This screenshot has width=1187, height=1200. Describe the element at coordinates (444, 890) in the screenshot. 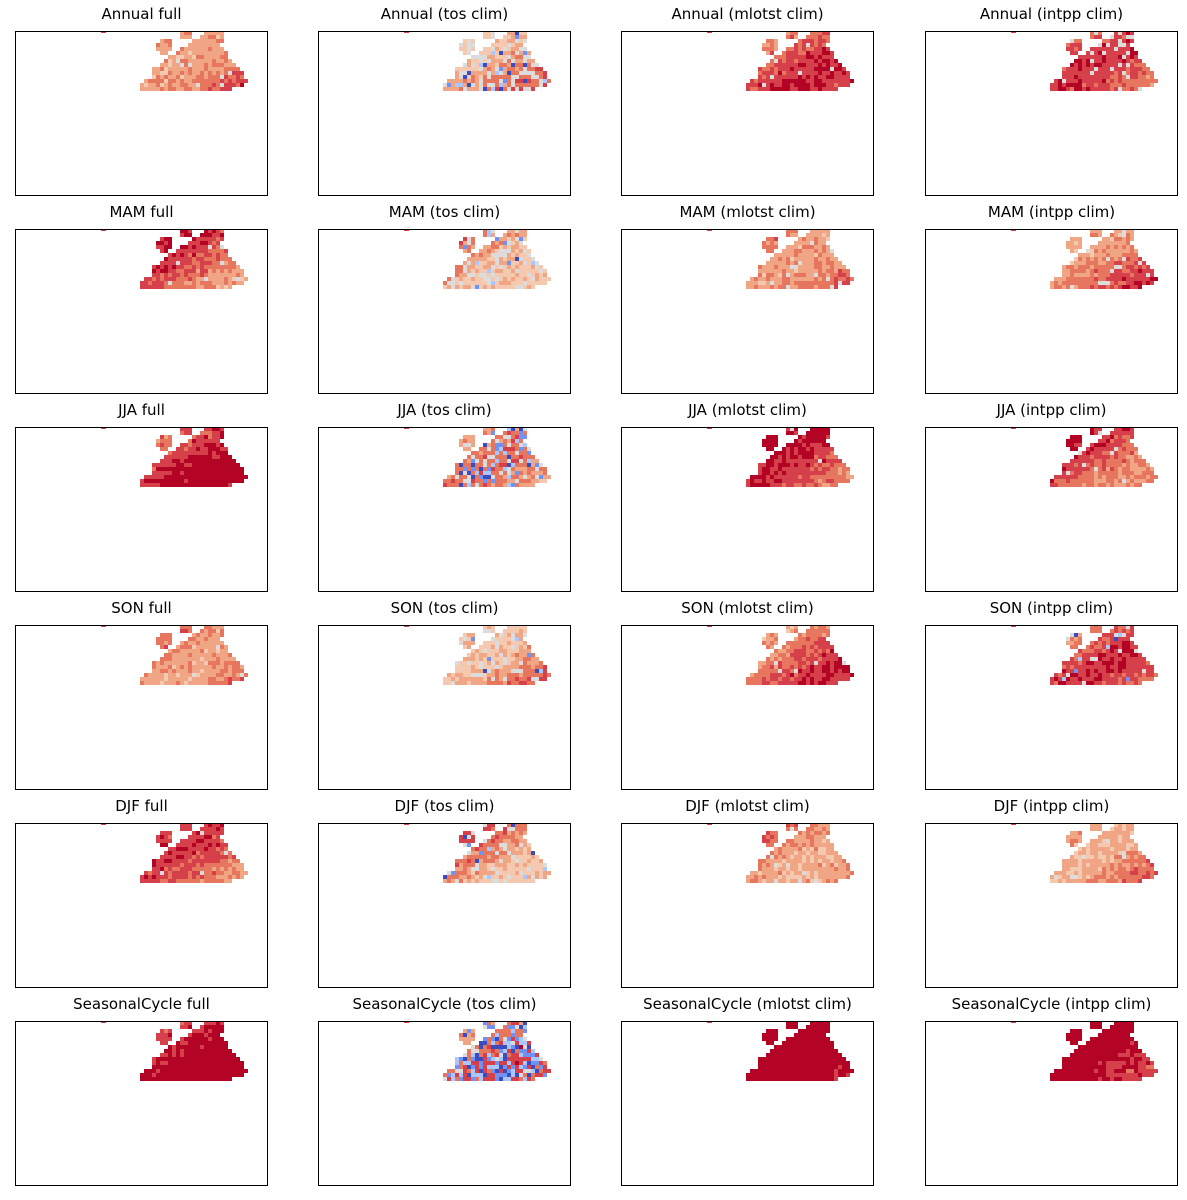

I see `map-panel: DJF (tos clim)` at that location.